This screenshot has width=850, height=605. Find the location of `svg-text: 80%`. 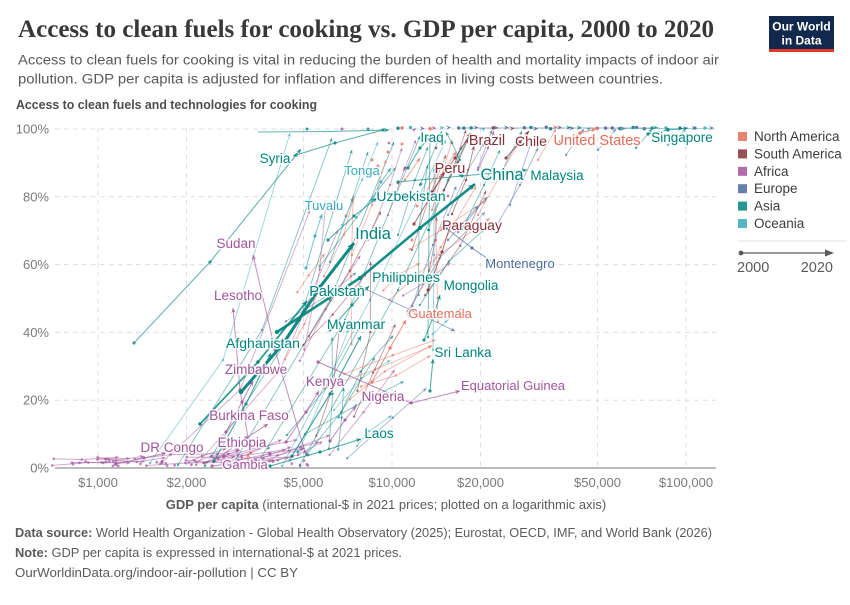

svg-text: 80% is located at coordinates (36, 196).